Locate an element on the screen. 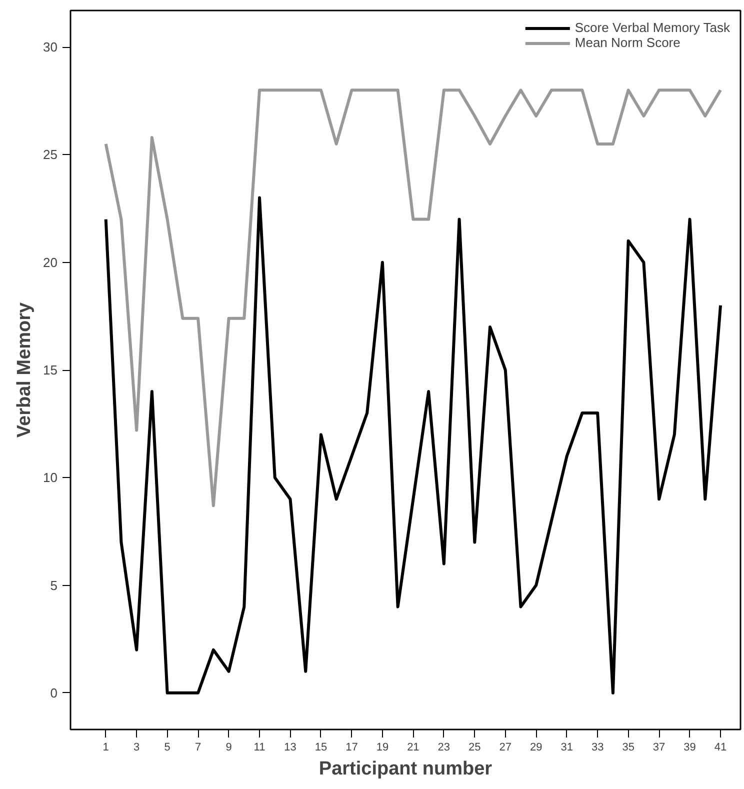 This screenshot has width=744, height=789. x-tick-label: 35 is located at coordinates (628, 748).